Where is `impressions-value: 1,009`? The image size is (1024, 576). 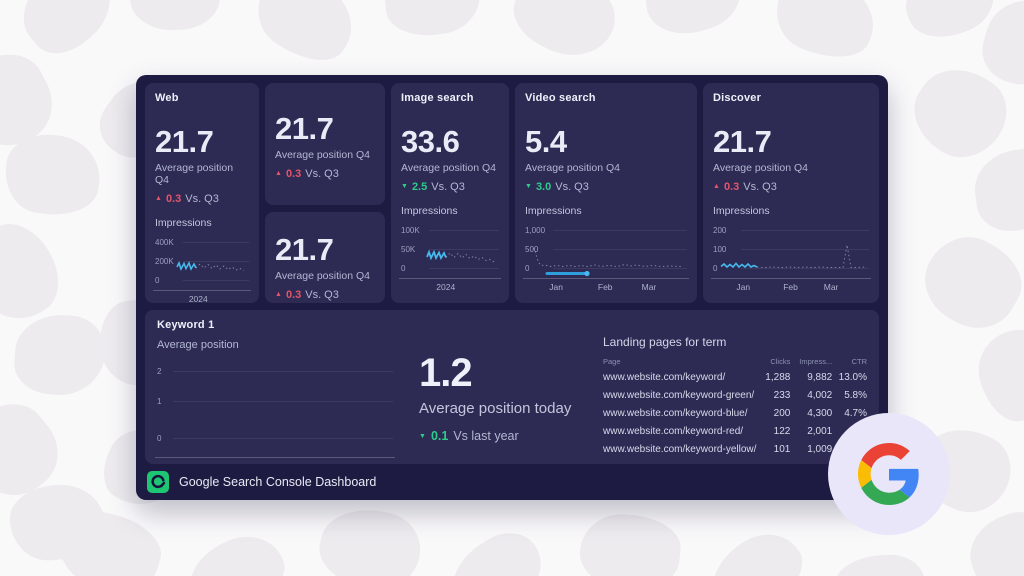 impressions-value: 1,009 is located at coordinates (820, 449).